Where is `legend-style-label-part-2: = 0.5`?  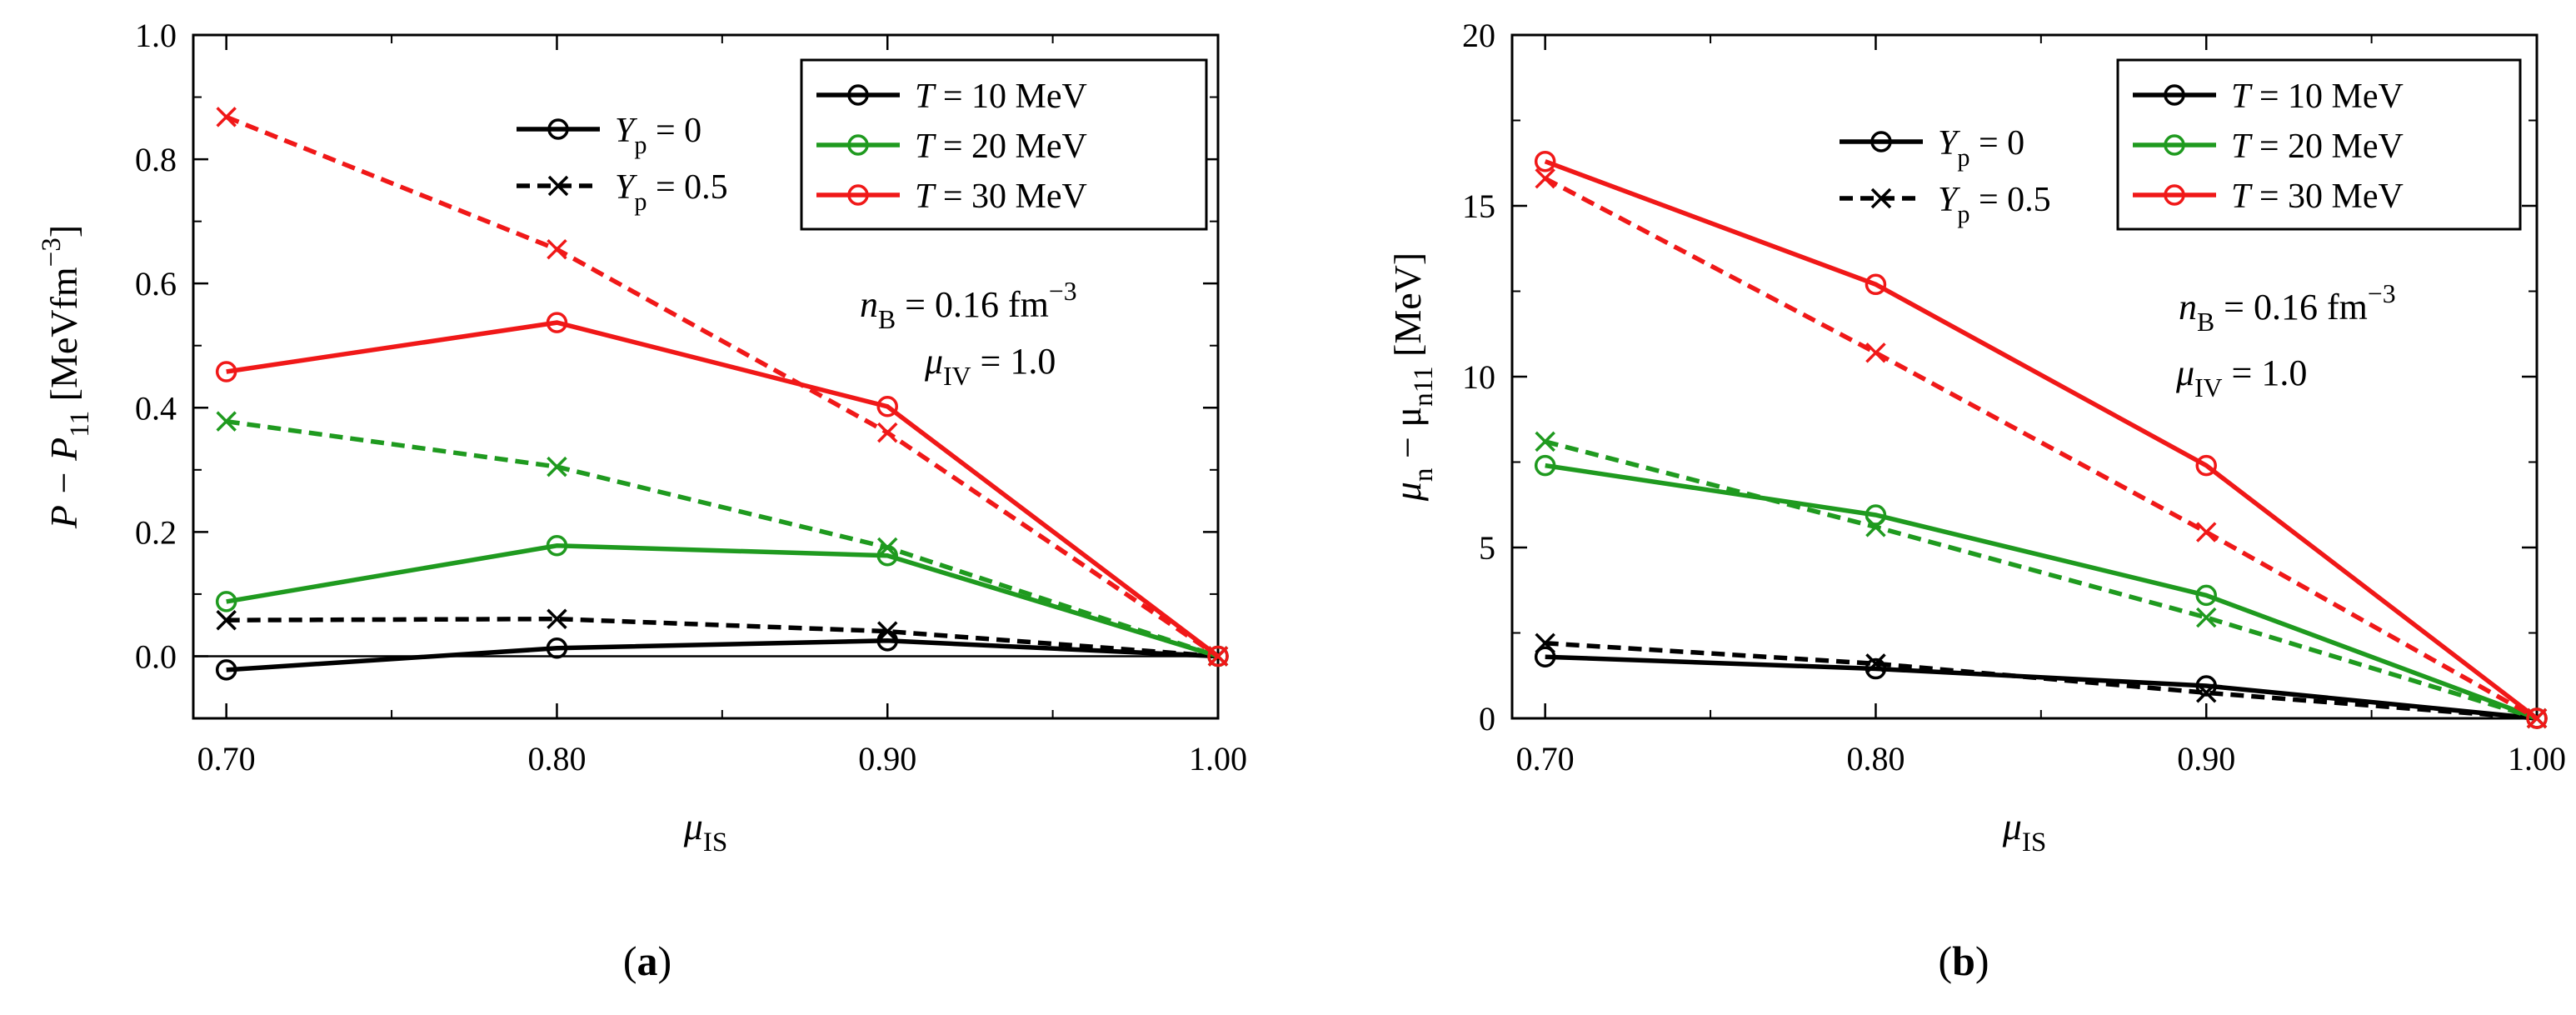
legend-style-label-part-2: = 0.5 is located at coordinates (686, 187).